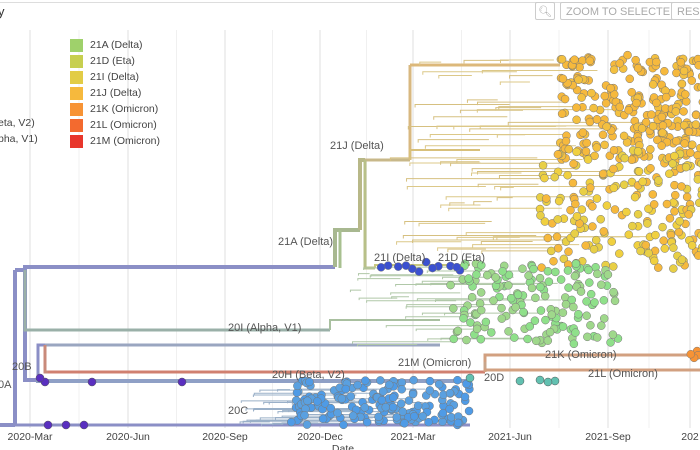 Image resolution: width=700 pixels, height=450 pixels. Describe the element at coordinates (115, 125) in the screenshot. I see `legend-item: 21L (Omicron)` at that location.